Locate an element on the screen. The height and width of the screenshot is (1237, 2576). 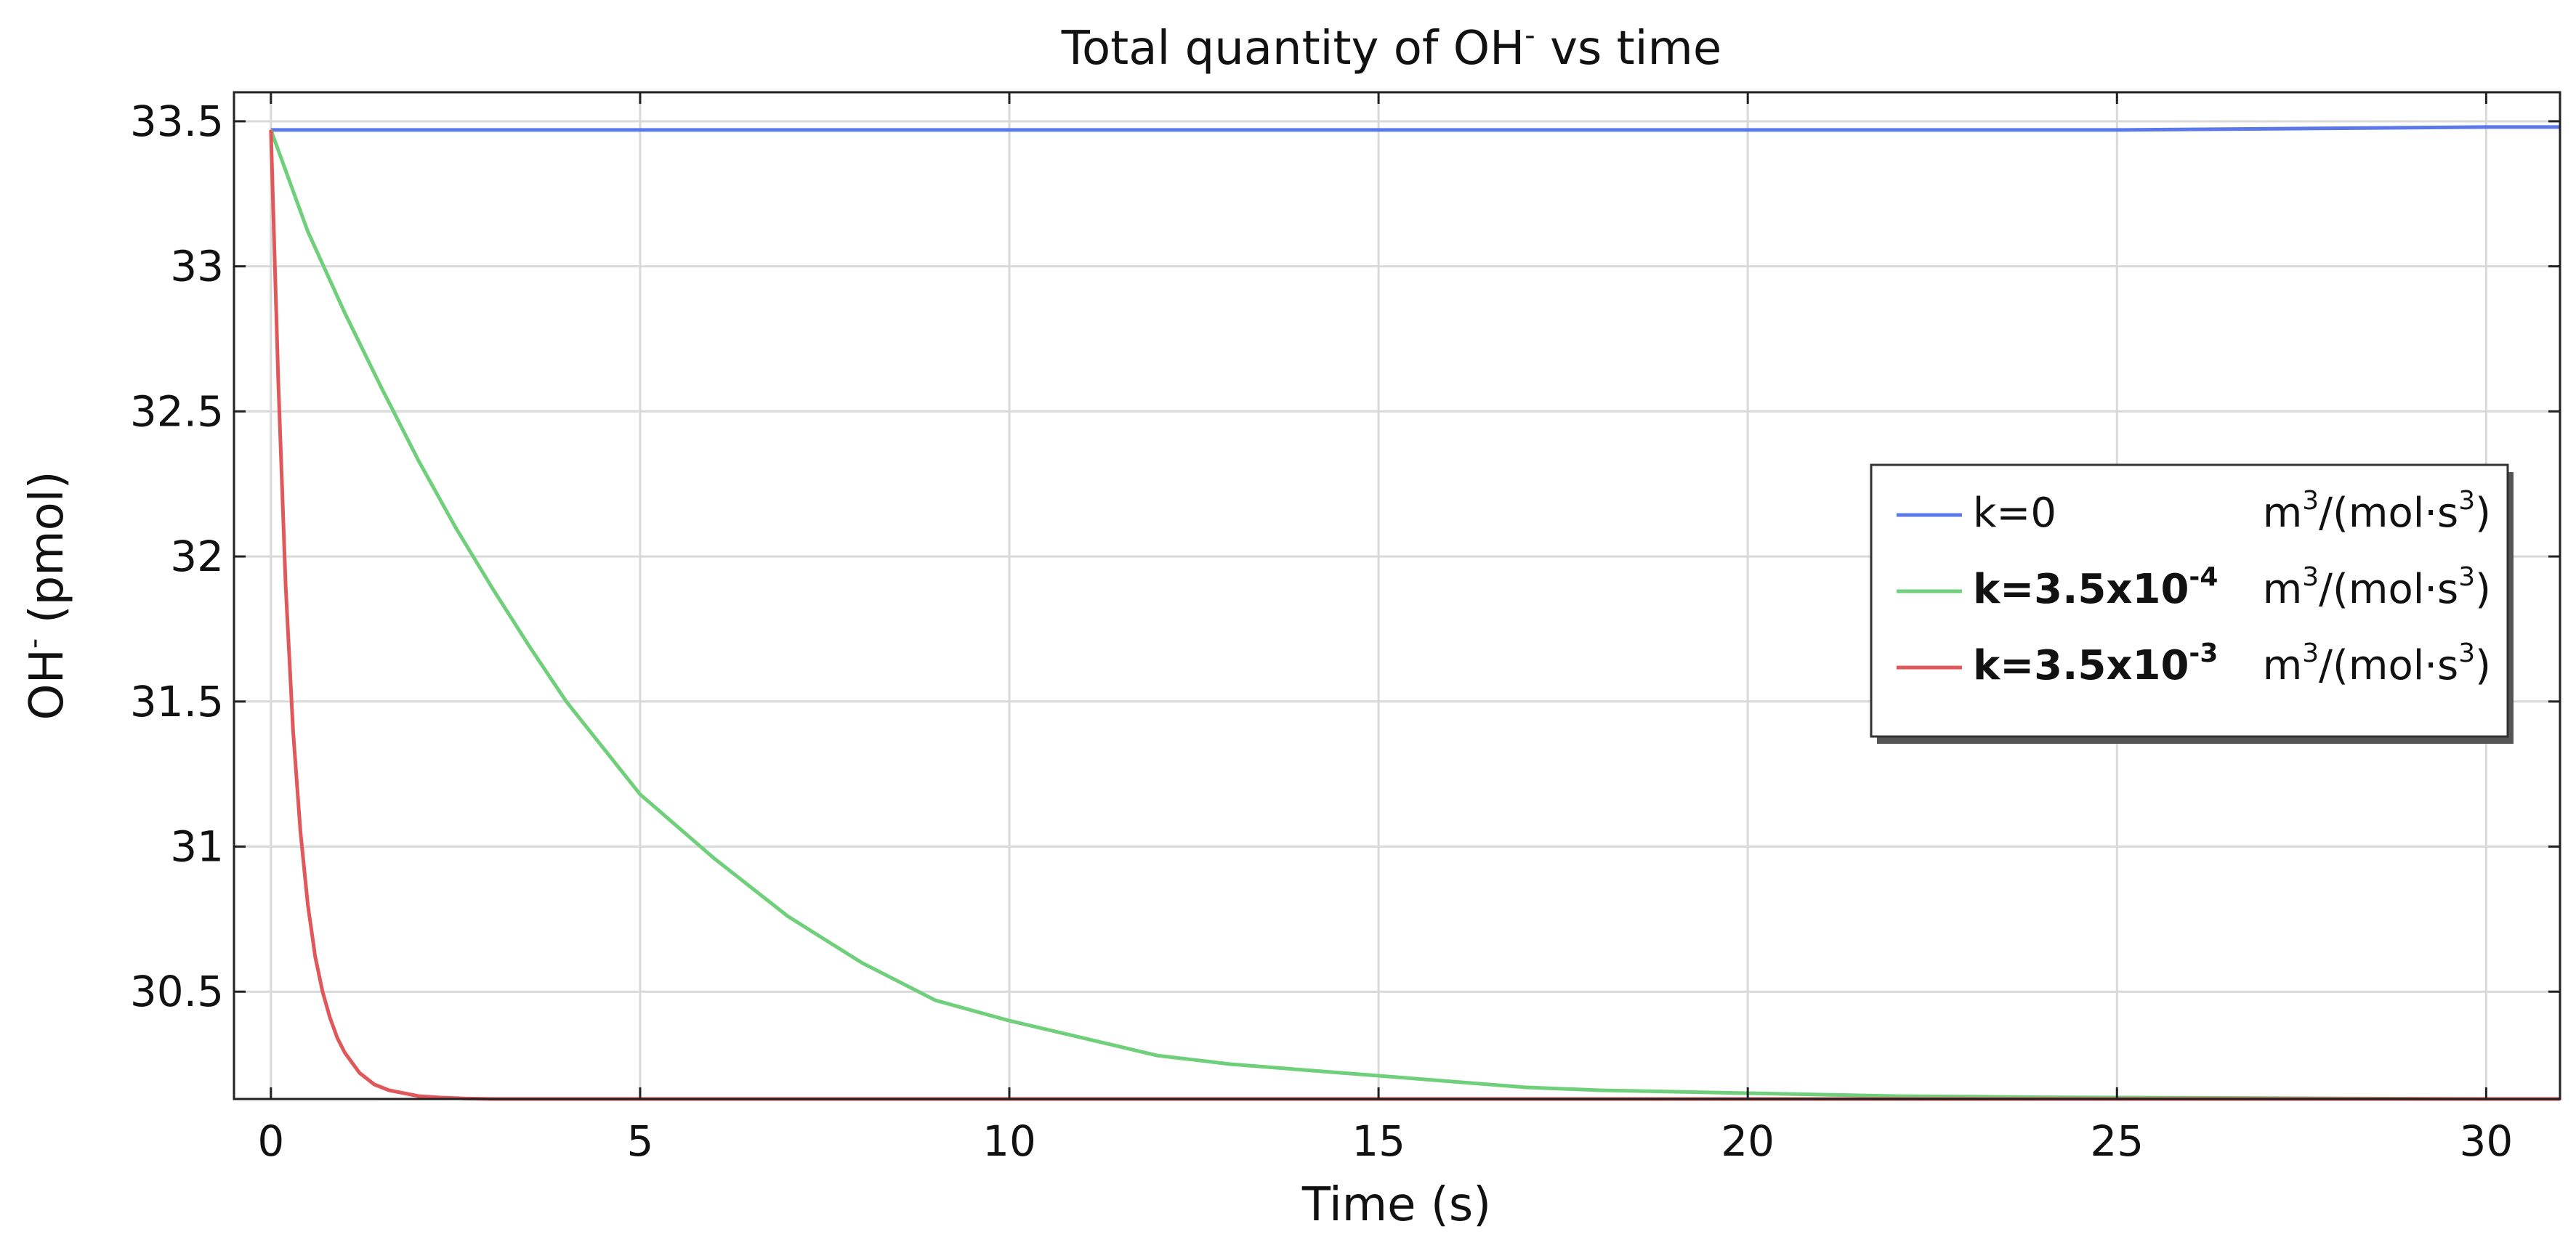
y-tick-label: 31.5 is located at coordinates (177, 701).